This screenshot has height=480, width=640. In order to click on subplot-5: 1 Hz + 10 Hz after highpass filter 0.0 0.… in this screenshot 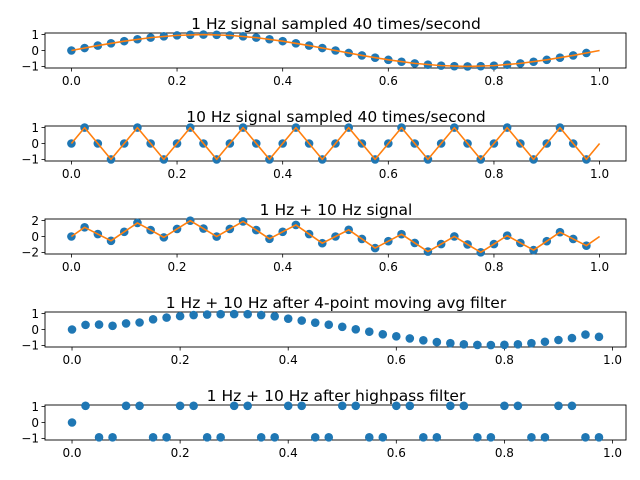, I will do `click(324, 423)`.